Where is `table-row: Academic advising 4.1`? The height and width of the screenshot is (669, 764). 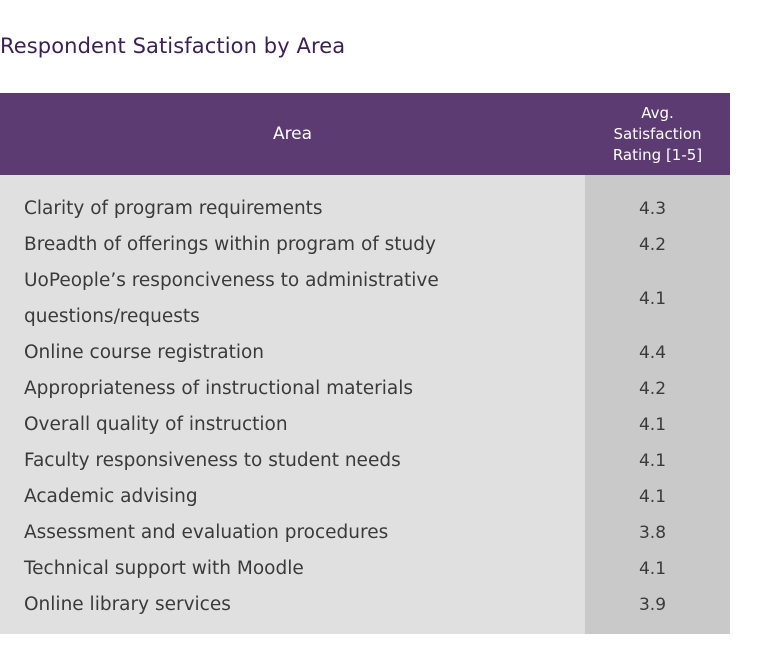 table-row: Academic advising 4.1 is located at coordinates (365, 497).